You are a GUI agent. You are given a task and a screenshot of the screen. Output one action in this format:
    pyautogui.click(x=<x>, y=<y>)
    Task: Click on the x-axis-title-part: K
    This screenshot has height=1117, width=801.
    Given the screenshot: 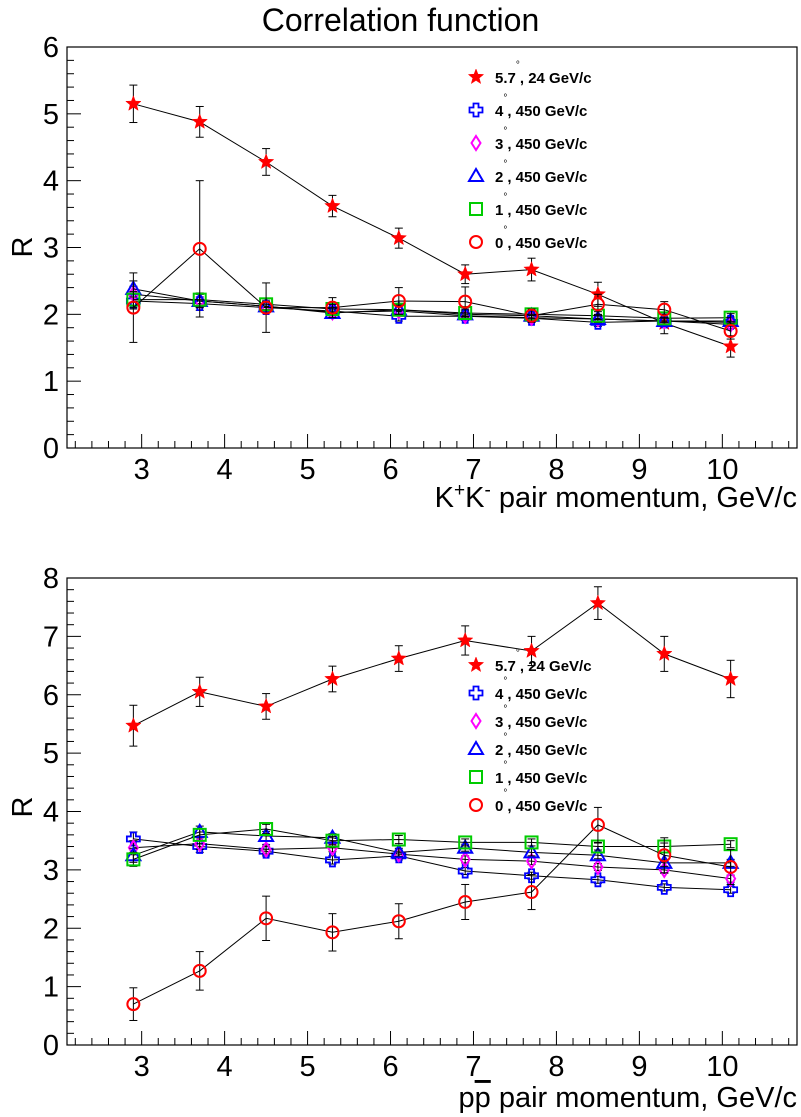 What is the action you would take?
    pyautogui.click(x=475, y=498)
    